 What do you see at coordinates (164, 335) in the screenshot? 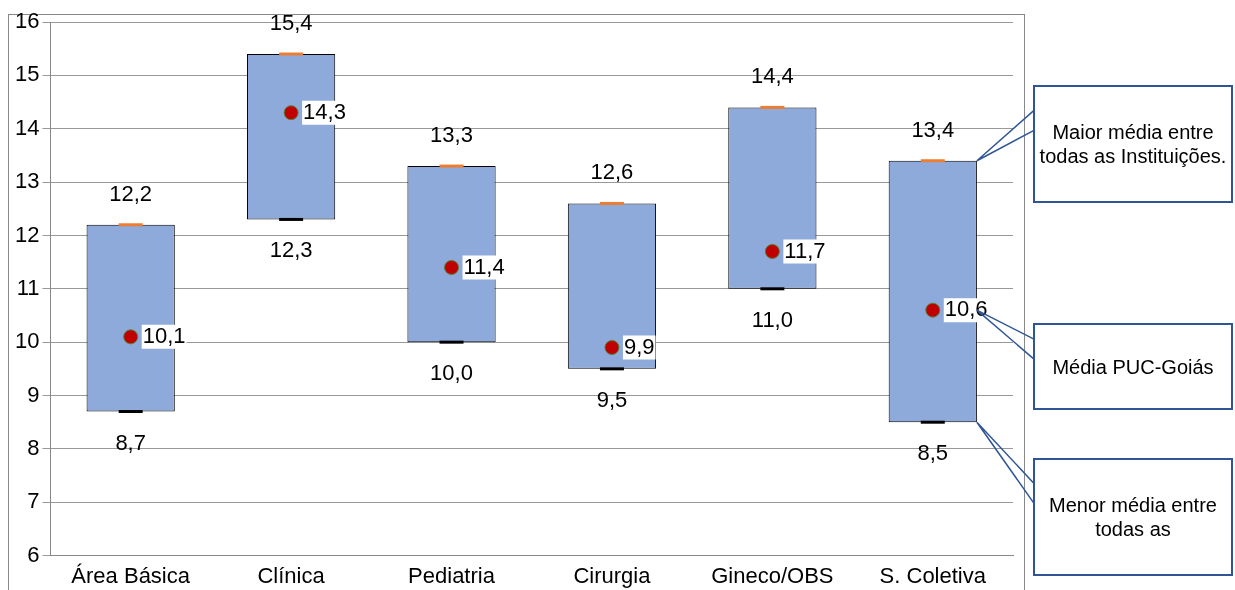
I see `data-label: 10,1` at bounding box center [164, 335].